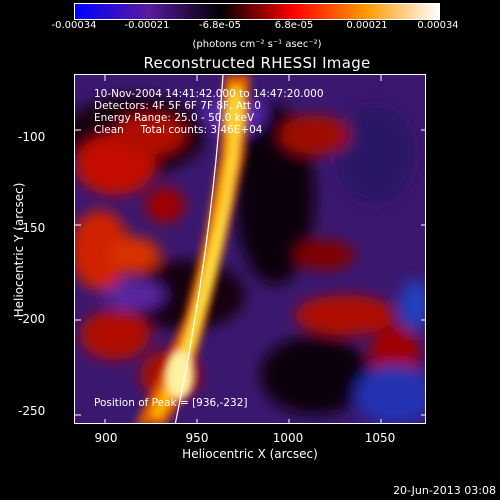 This screenshot has height=500, width=500. I want to click on y-tick-label: -150, so click(32, 228).